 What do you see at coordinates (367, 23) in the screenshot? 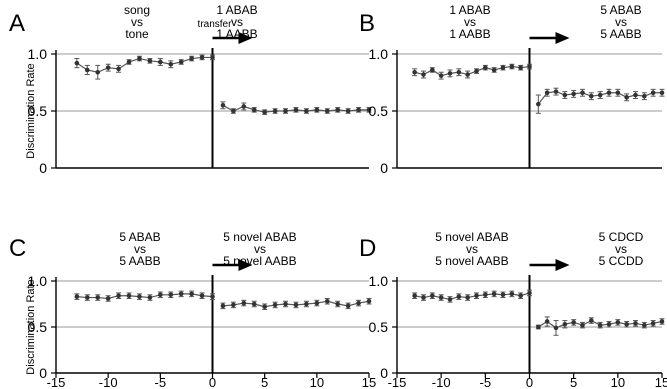
I see `panel-letter: B` at bounding box center [367, 23].